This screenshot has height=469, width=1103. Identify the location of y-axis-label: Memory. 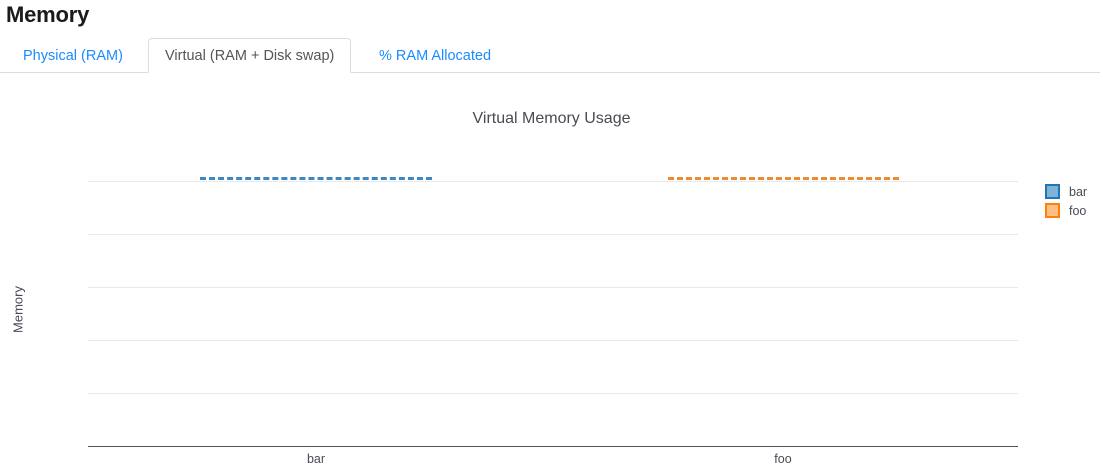
(18, 309).